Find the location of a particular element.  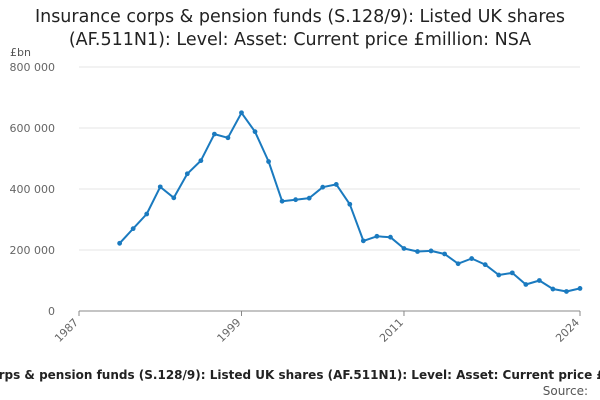

source-label: Source: is located at coordinates (565, 391).